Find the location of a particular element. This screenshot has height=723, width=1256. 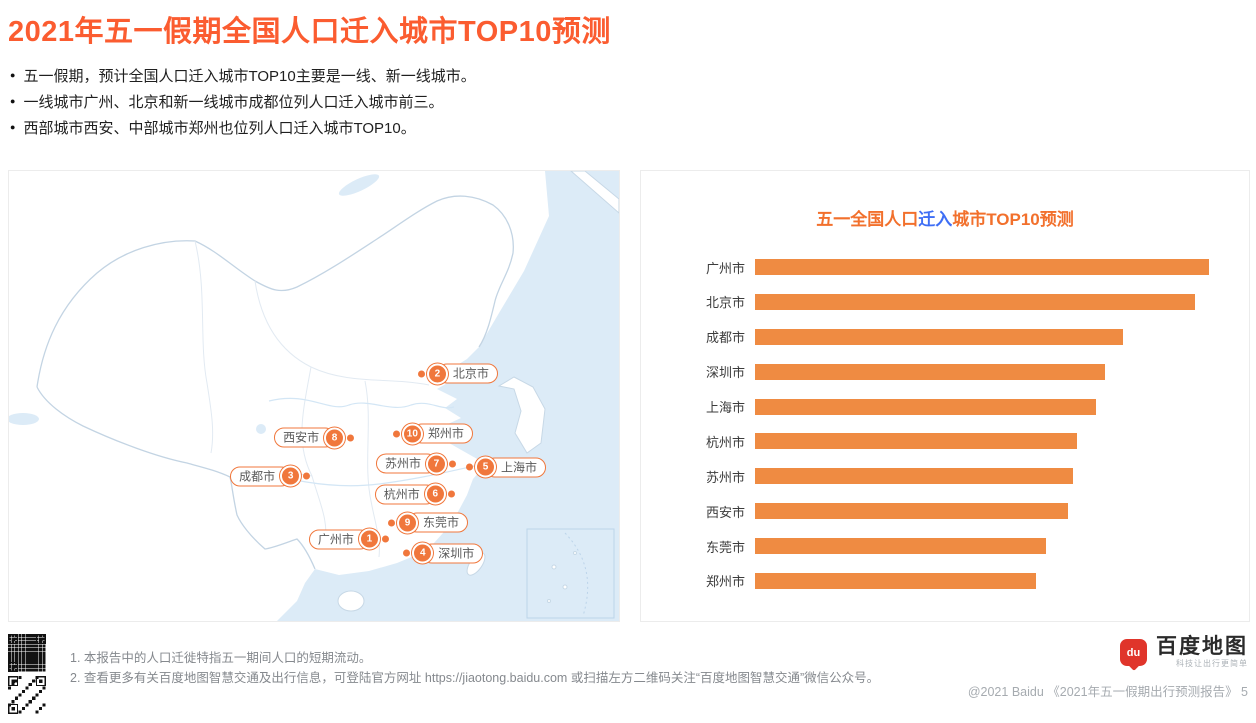

city-name-label: 成都市 is located at coordinates (261, 476).